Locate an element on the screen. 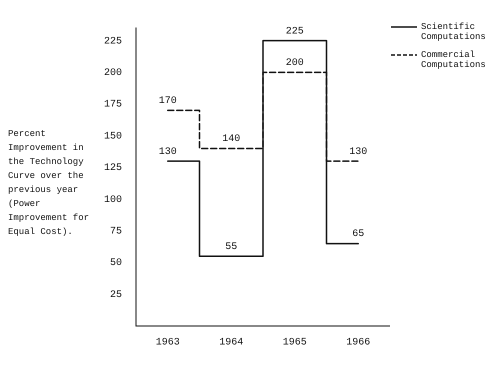 This screenshot has height=366, width=498. y-tick-label: 25 is located at coordinates (116, 295).